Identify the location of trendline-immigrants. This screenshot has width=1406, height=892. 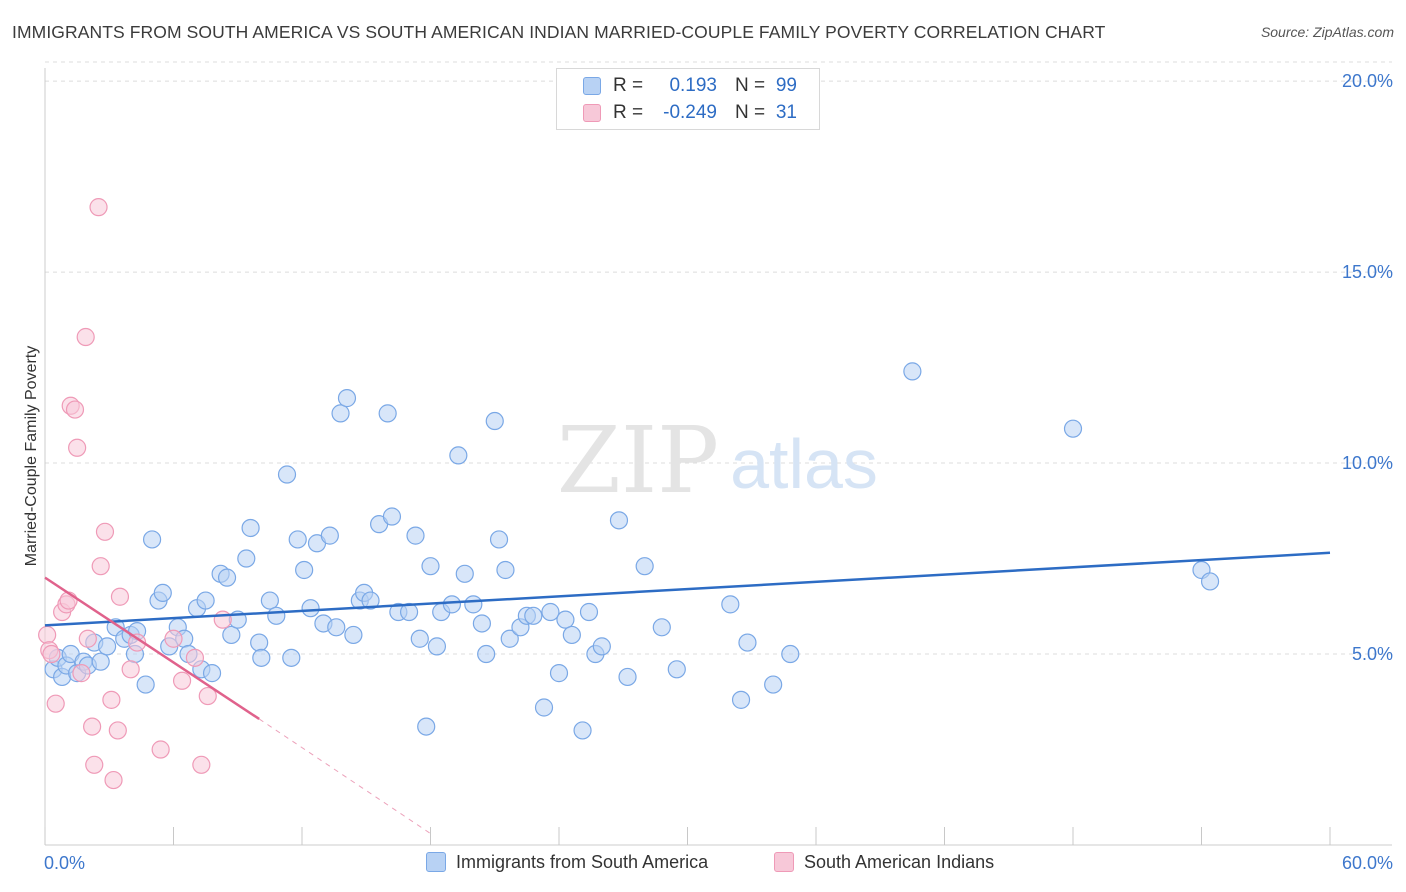
(687, 589).